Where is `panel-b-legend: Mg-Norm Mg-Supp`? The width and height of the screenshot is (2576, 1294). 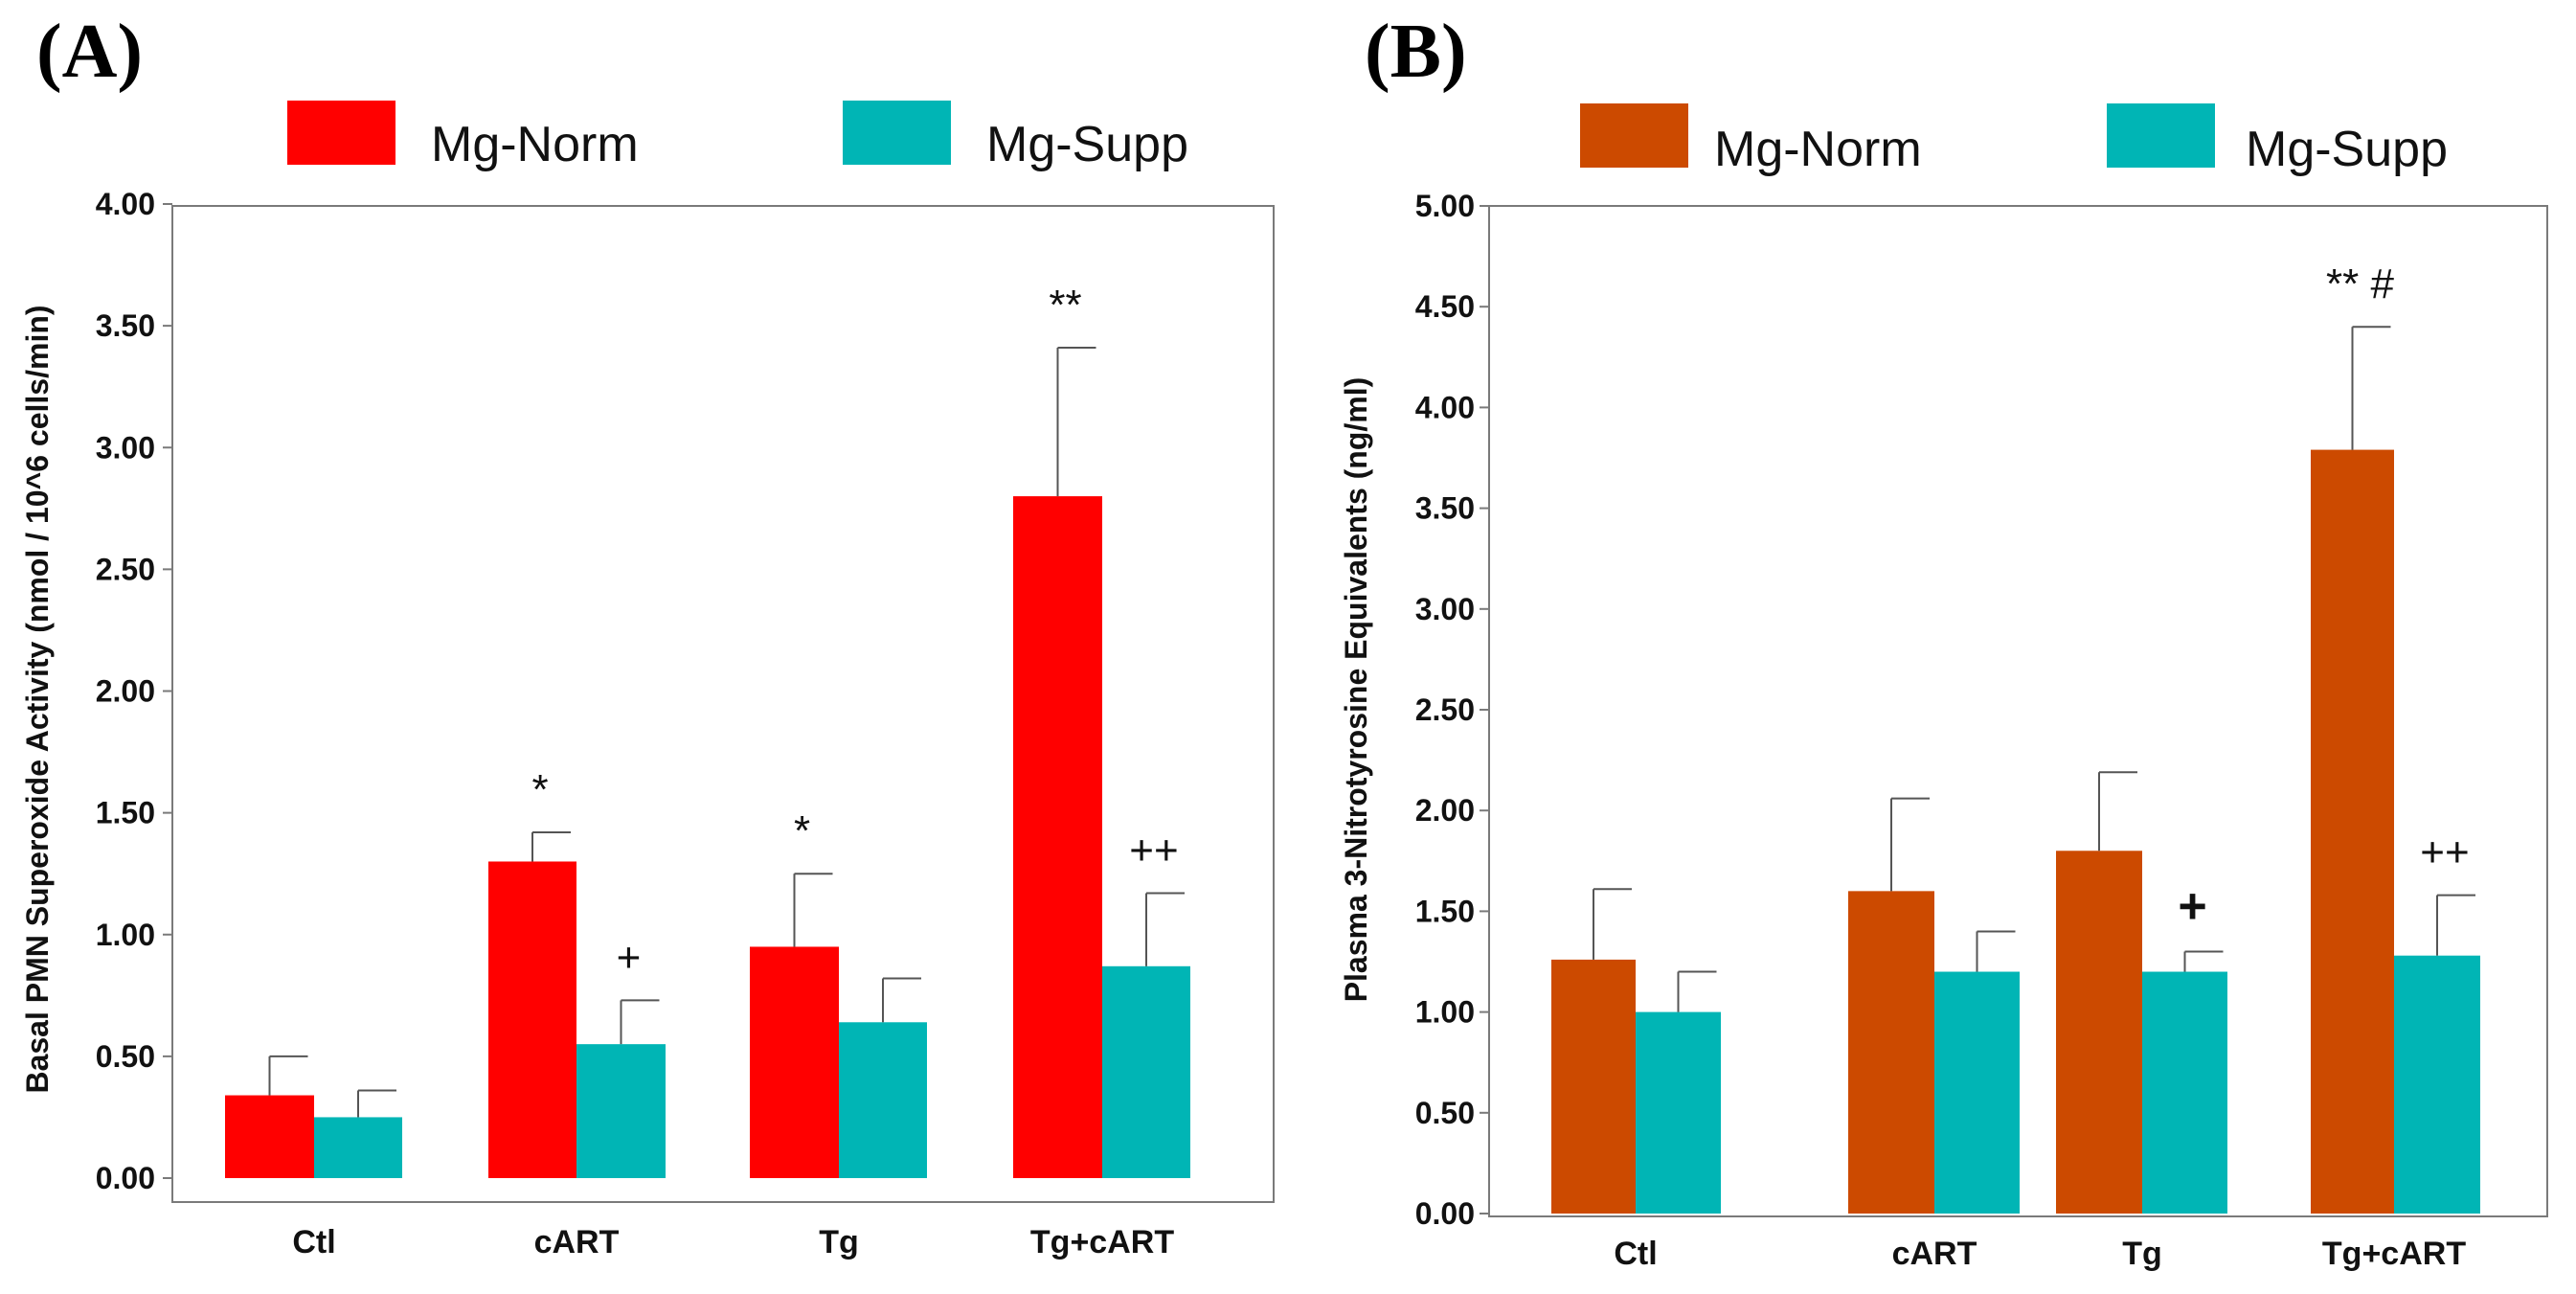 panel-b-legend: Mg-Norm Mg-Supp is located at coordinates (2014, 140).